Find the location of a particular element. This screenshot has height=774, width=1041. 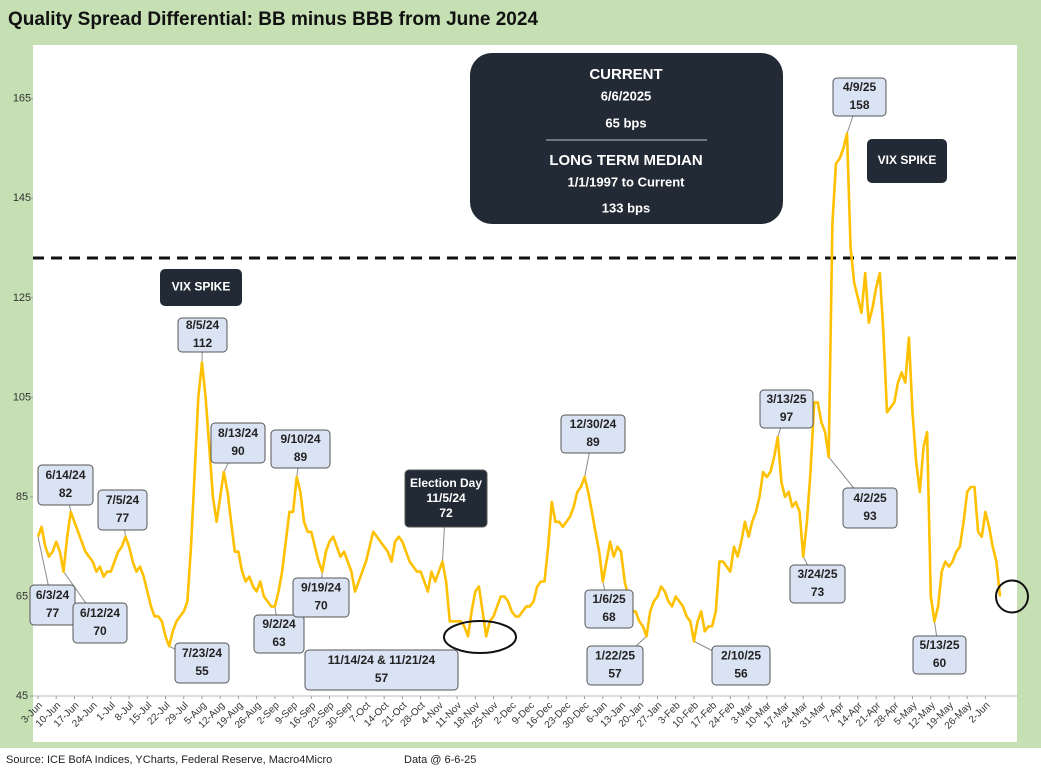

data-date: Data @ 6-6-25 is located at coordinates (440, 760).